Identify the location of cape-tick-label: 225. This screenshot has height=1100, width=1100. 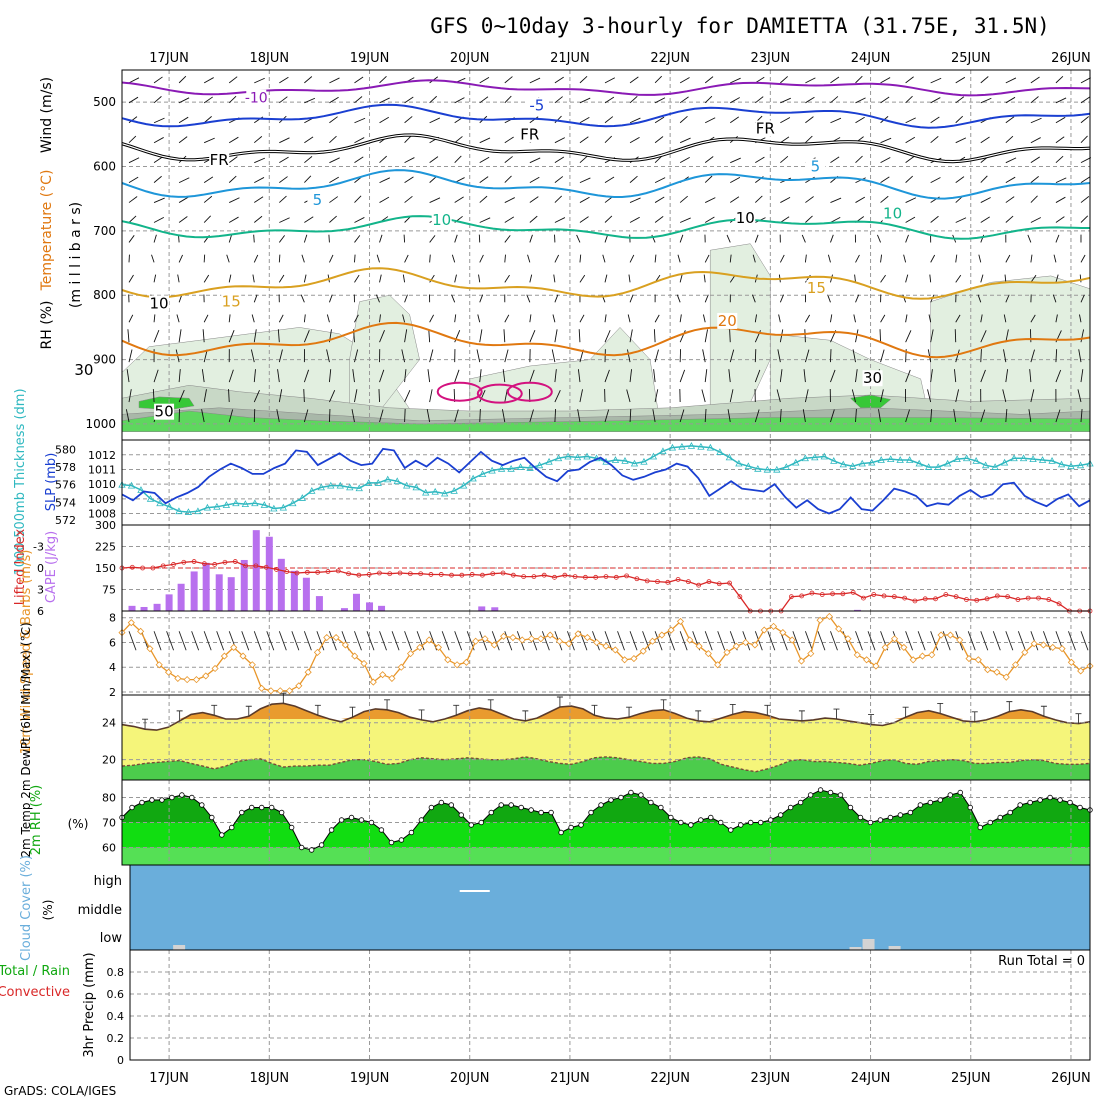
(105, 547).